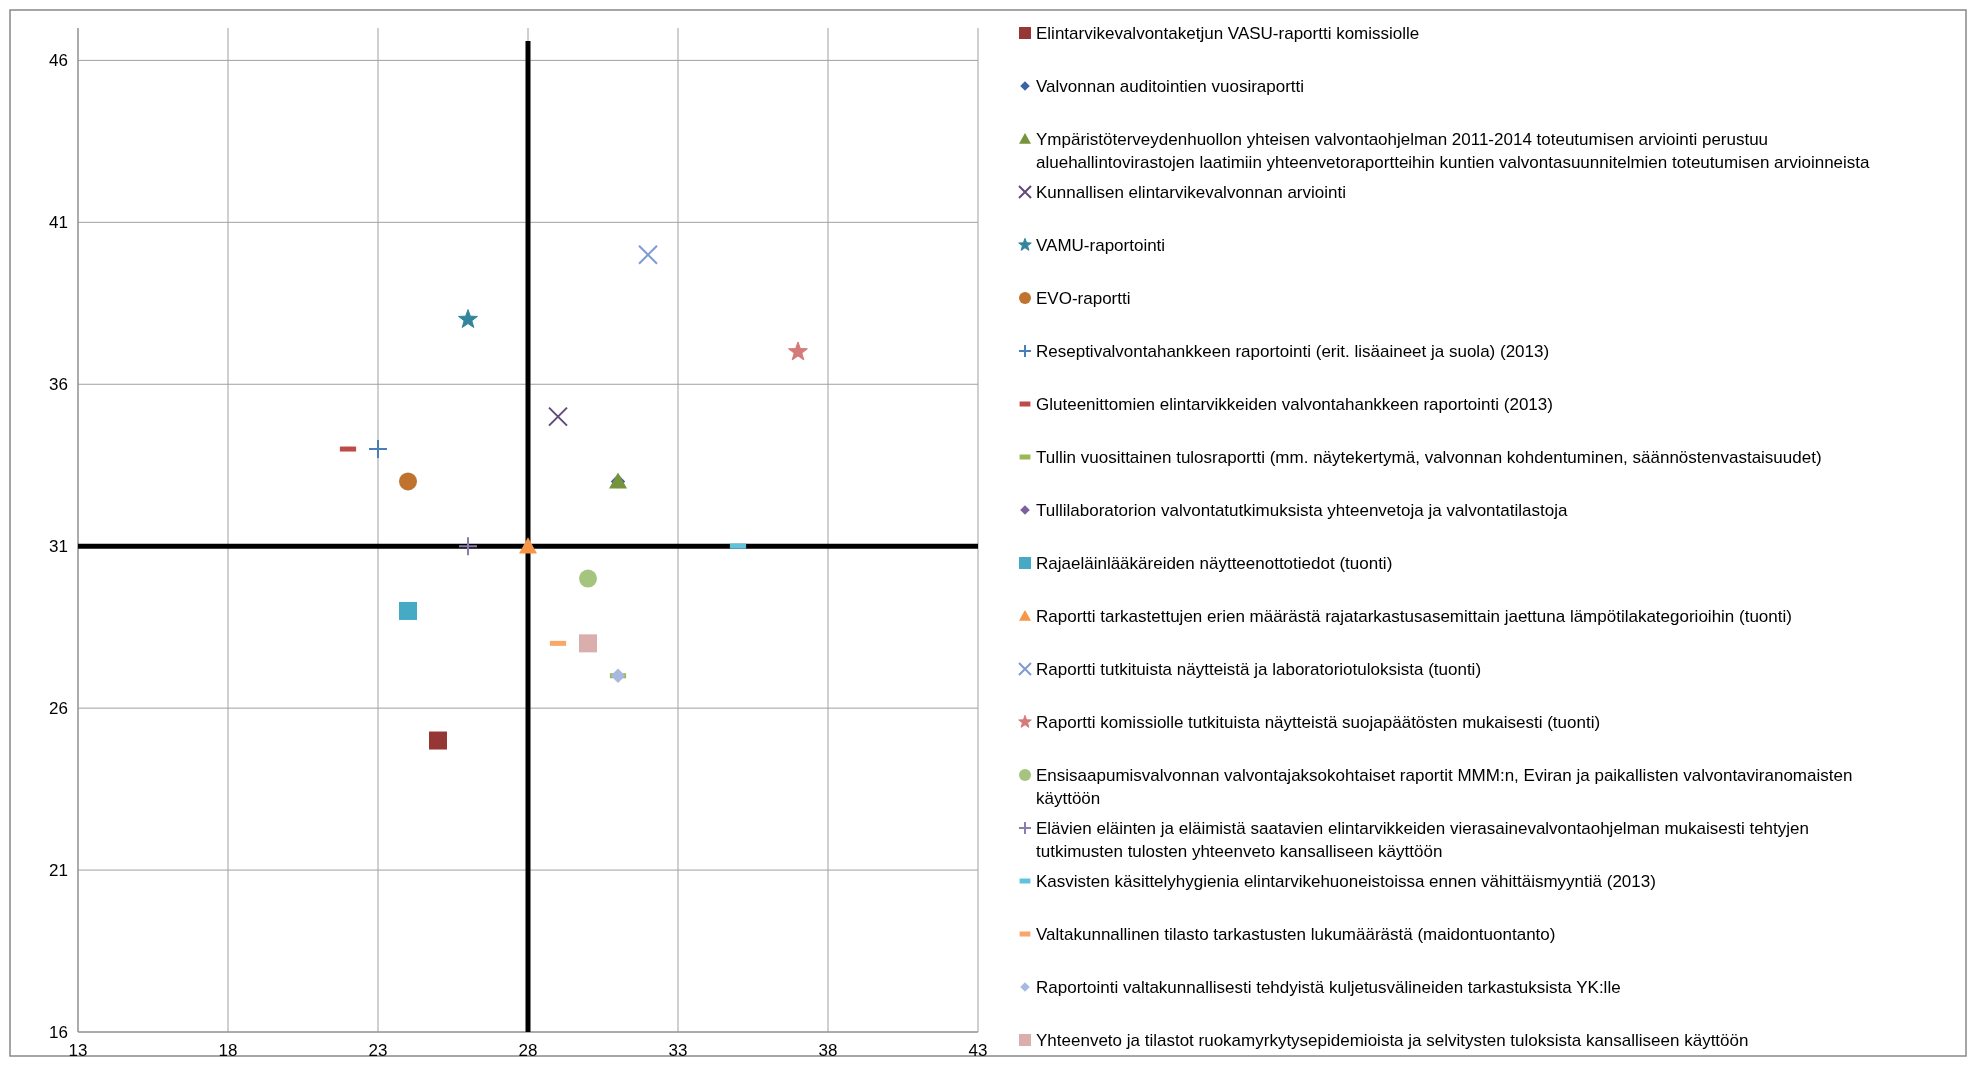 The height and width of the screenshot is (1070, 1979). Describe the element at coordinates (58, 871) in the screenshot. I see `y-tick-label: 21` at that location.